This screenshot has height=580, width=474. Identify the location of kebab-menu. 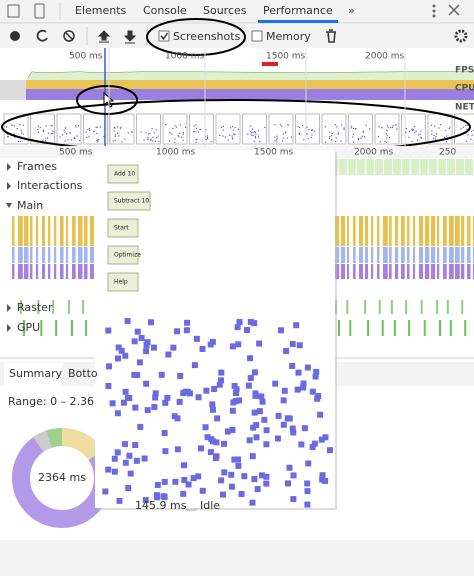
(434, 11).